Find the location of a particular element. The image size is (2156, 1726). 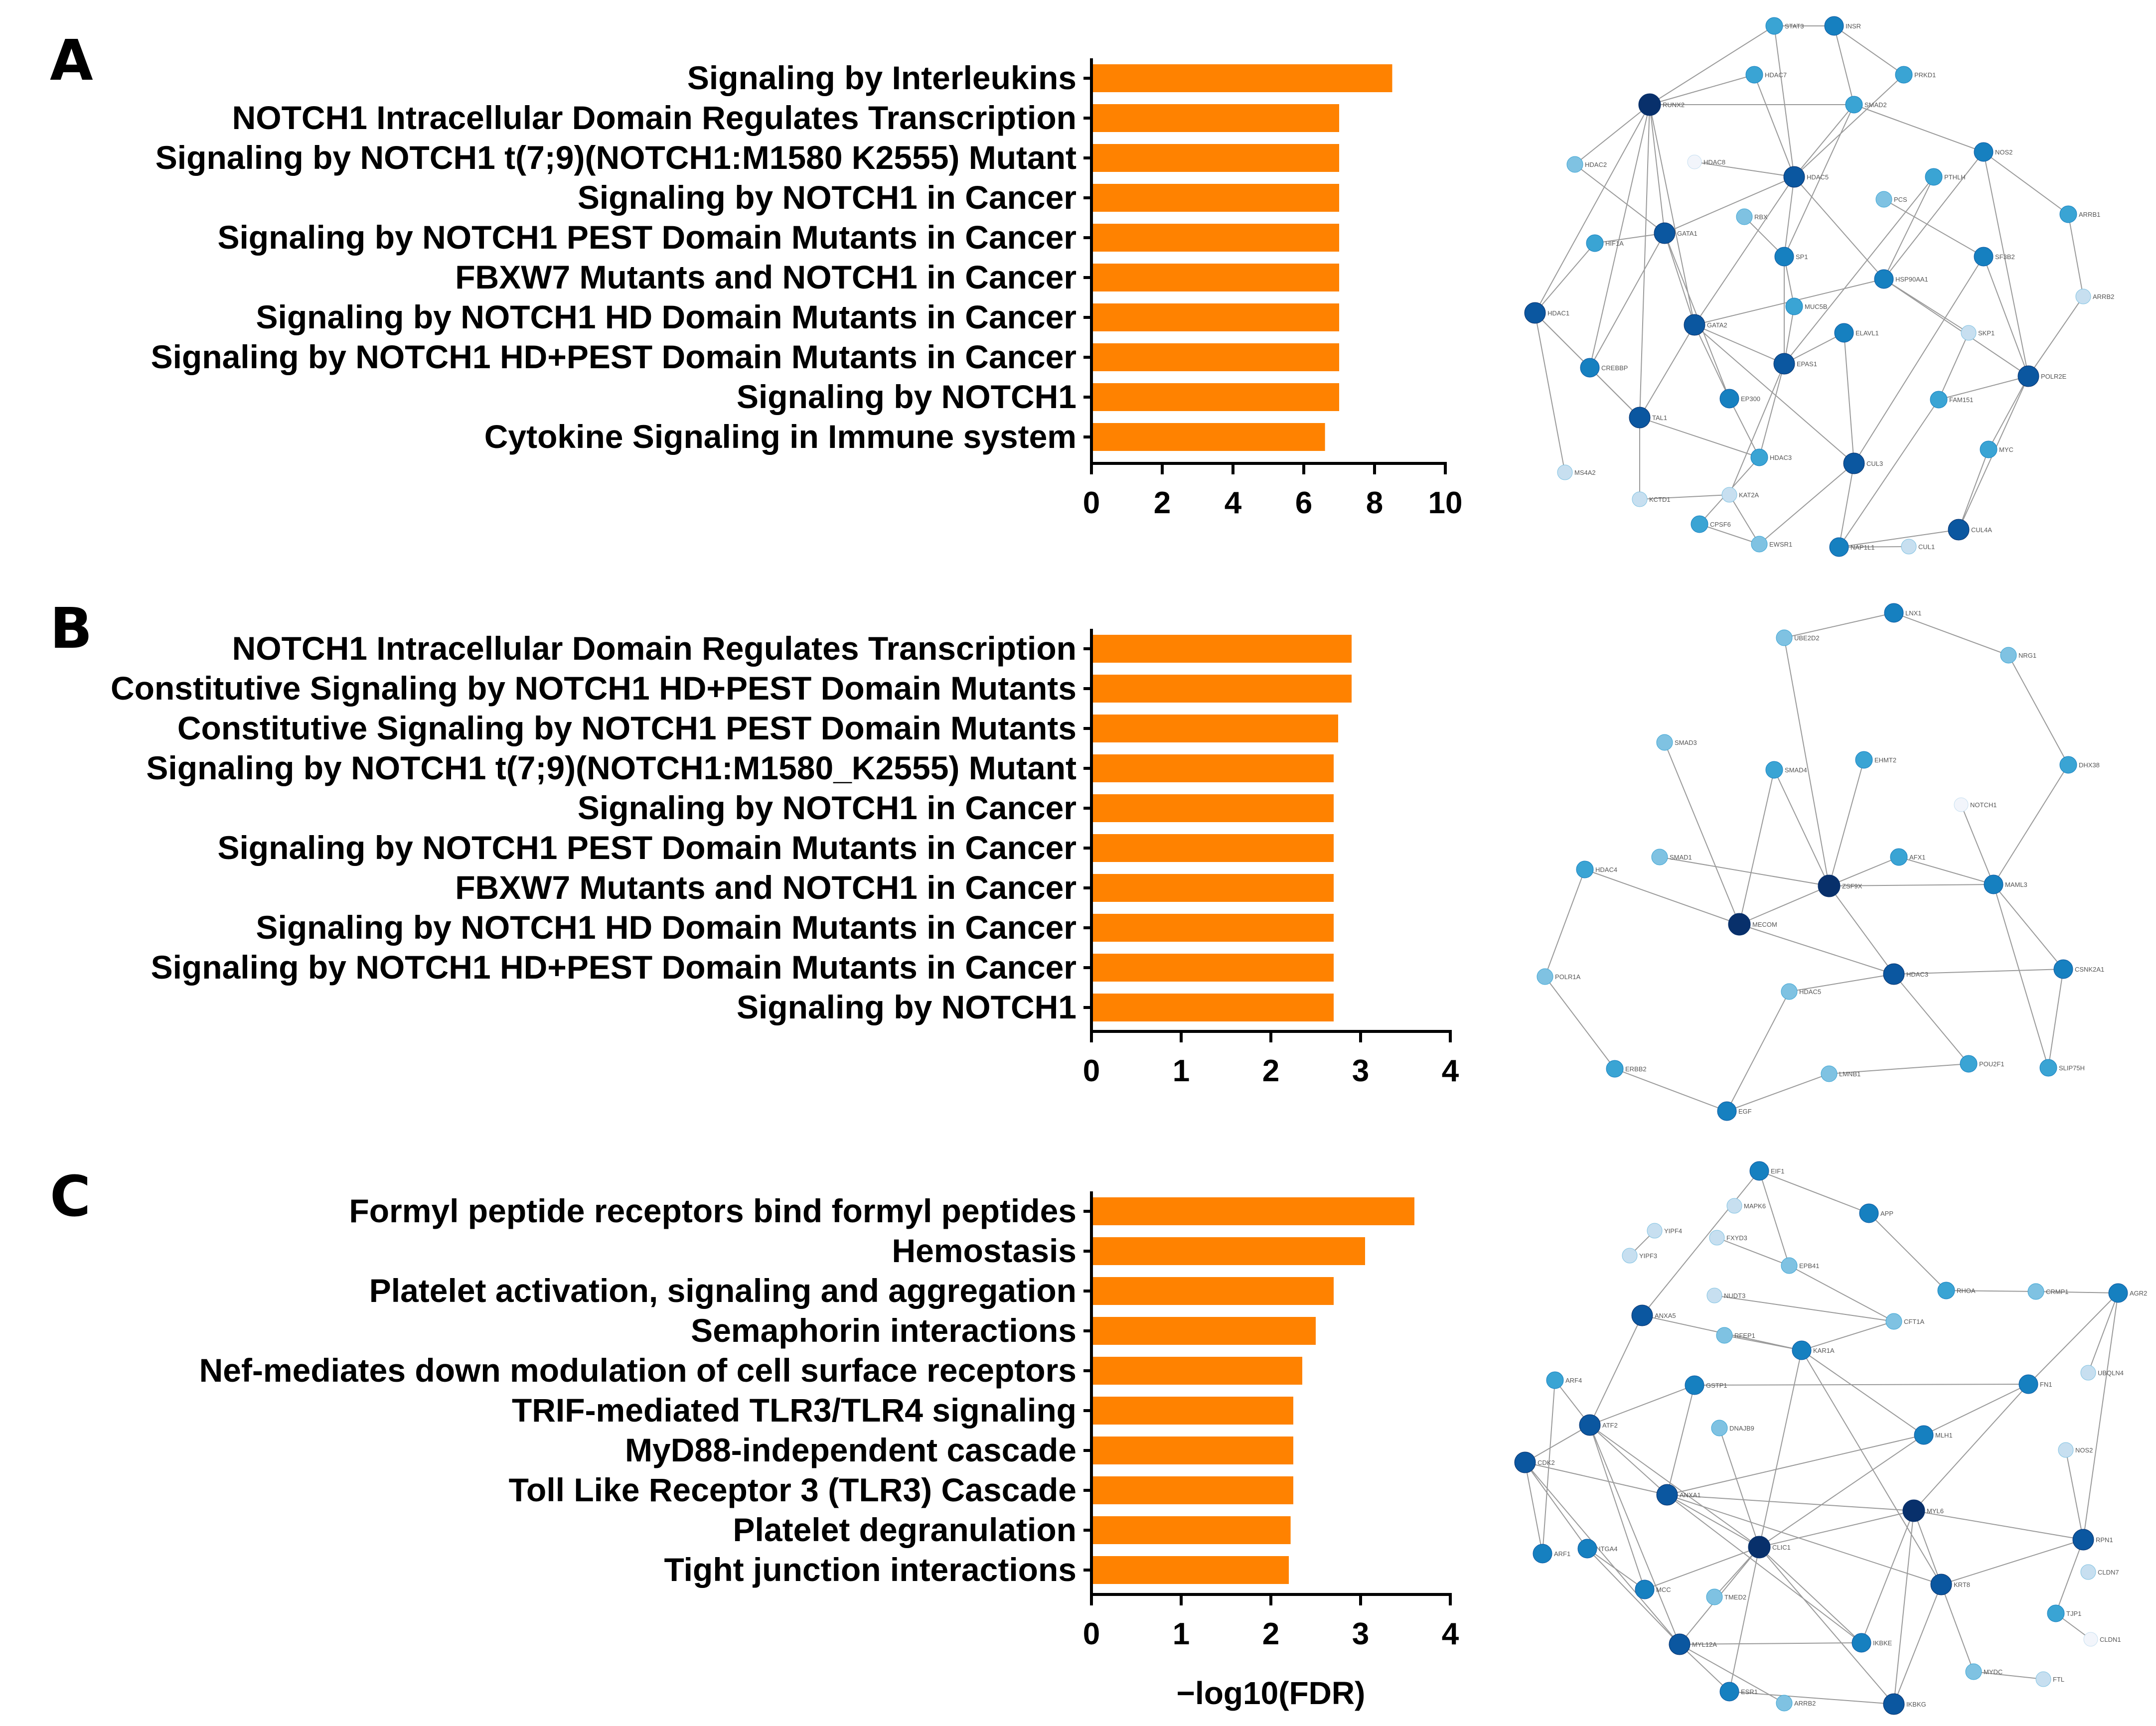

network-node-cft1a: CFT1A is located at coordinates (1905, 1321).